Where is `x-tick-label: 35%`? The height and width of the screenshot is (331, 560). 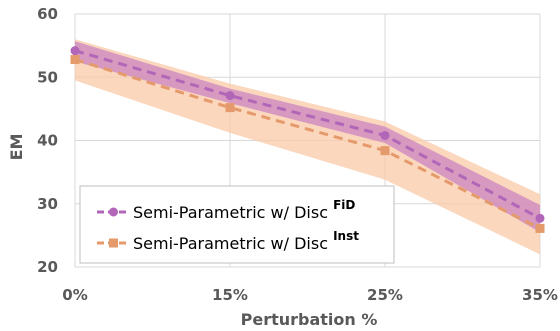 x-tick-label: 35% is located at coordinates (540, 295).